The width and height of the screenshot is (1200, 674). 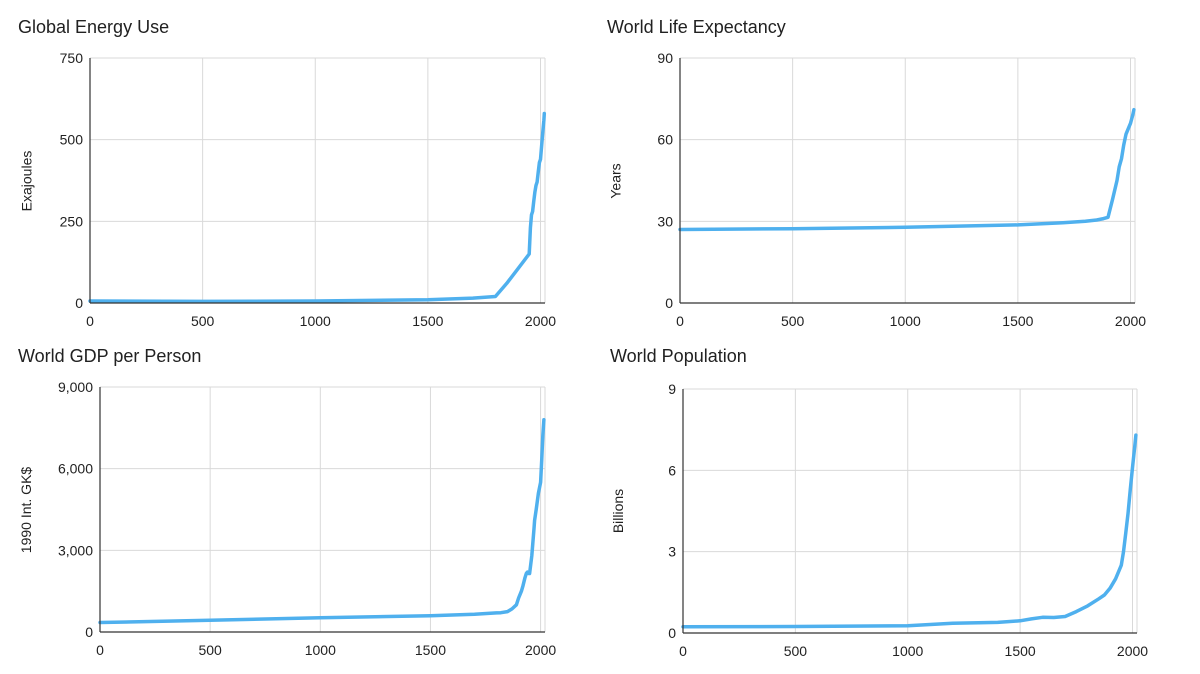 What do you see at coordinates (669, 303) in the screenshot?
I see `world-life-expectancy-y-tick-label: 0` at bounding box center [669, 303].